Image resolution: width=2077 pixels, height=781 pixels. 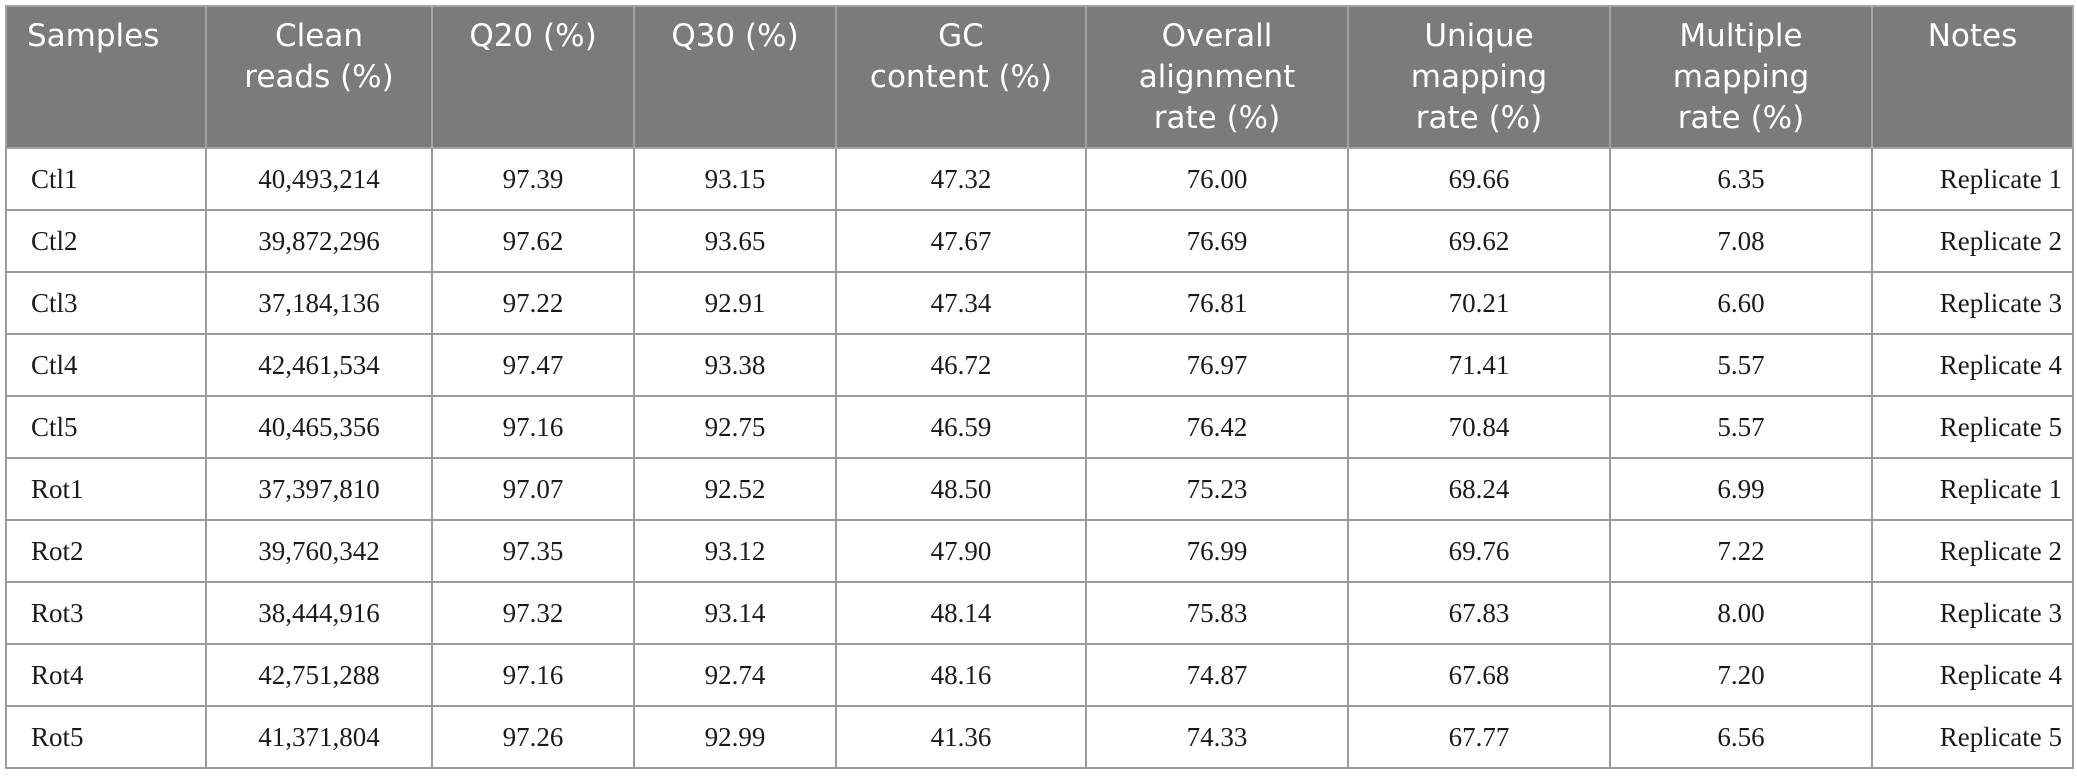 I want to click on cell-multiple-mapping-rate: 5.57, so click(x=1741, y=427).